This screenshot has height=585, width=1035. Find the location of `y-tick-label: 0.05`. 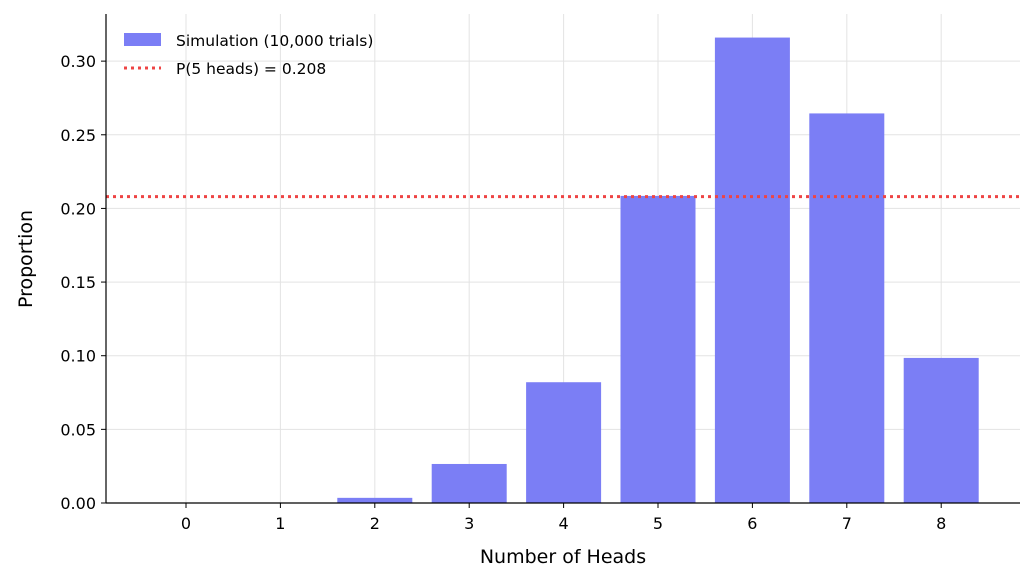

y-tick-label: 0.05 is located at coordinates (78, 429).